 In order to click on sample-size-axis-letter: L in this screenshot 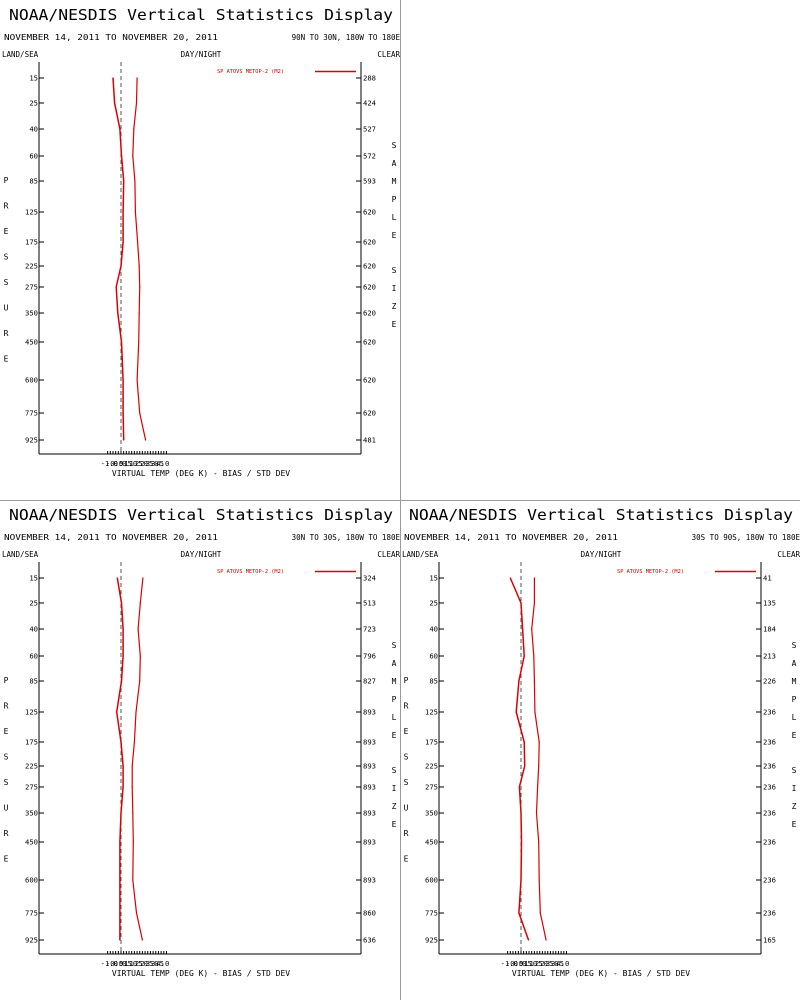, I will do `click(394, 217)`.